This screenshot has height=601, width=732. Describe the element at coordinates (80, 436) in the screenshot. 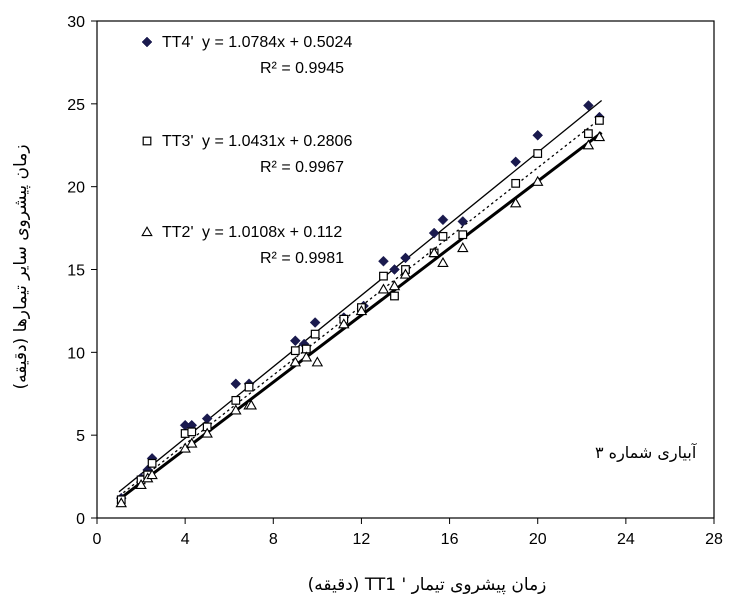

I see `y-tick-label: 5` at that location.